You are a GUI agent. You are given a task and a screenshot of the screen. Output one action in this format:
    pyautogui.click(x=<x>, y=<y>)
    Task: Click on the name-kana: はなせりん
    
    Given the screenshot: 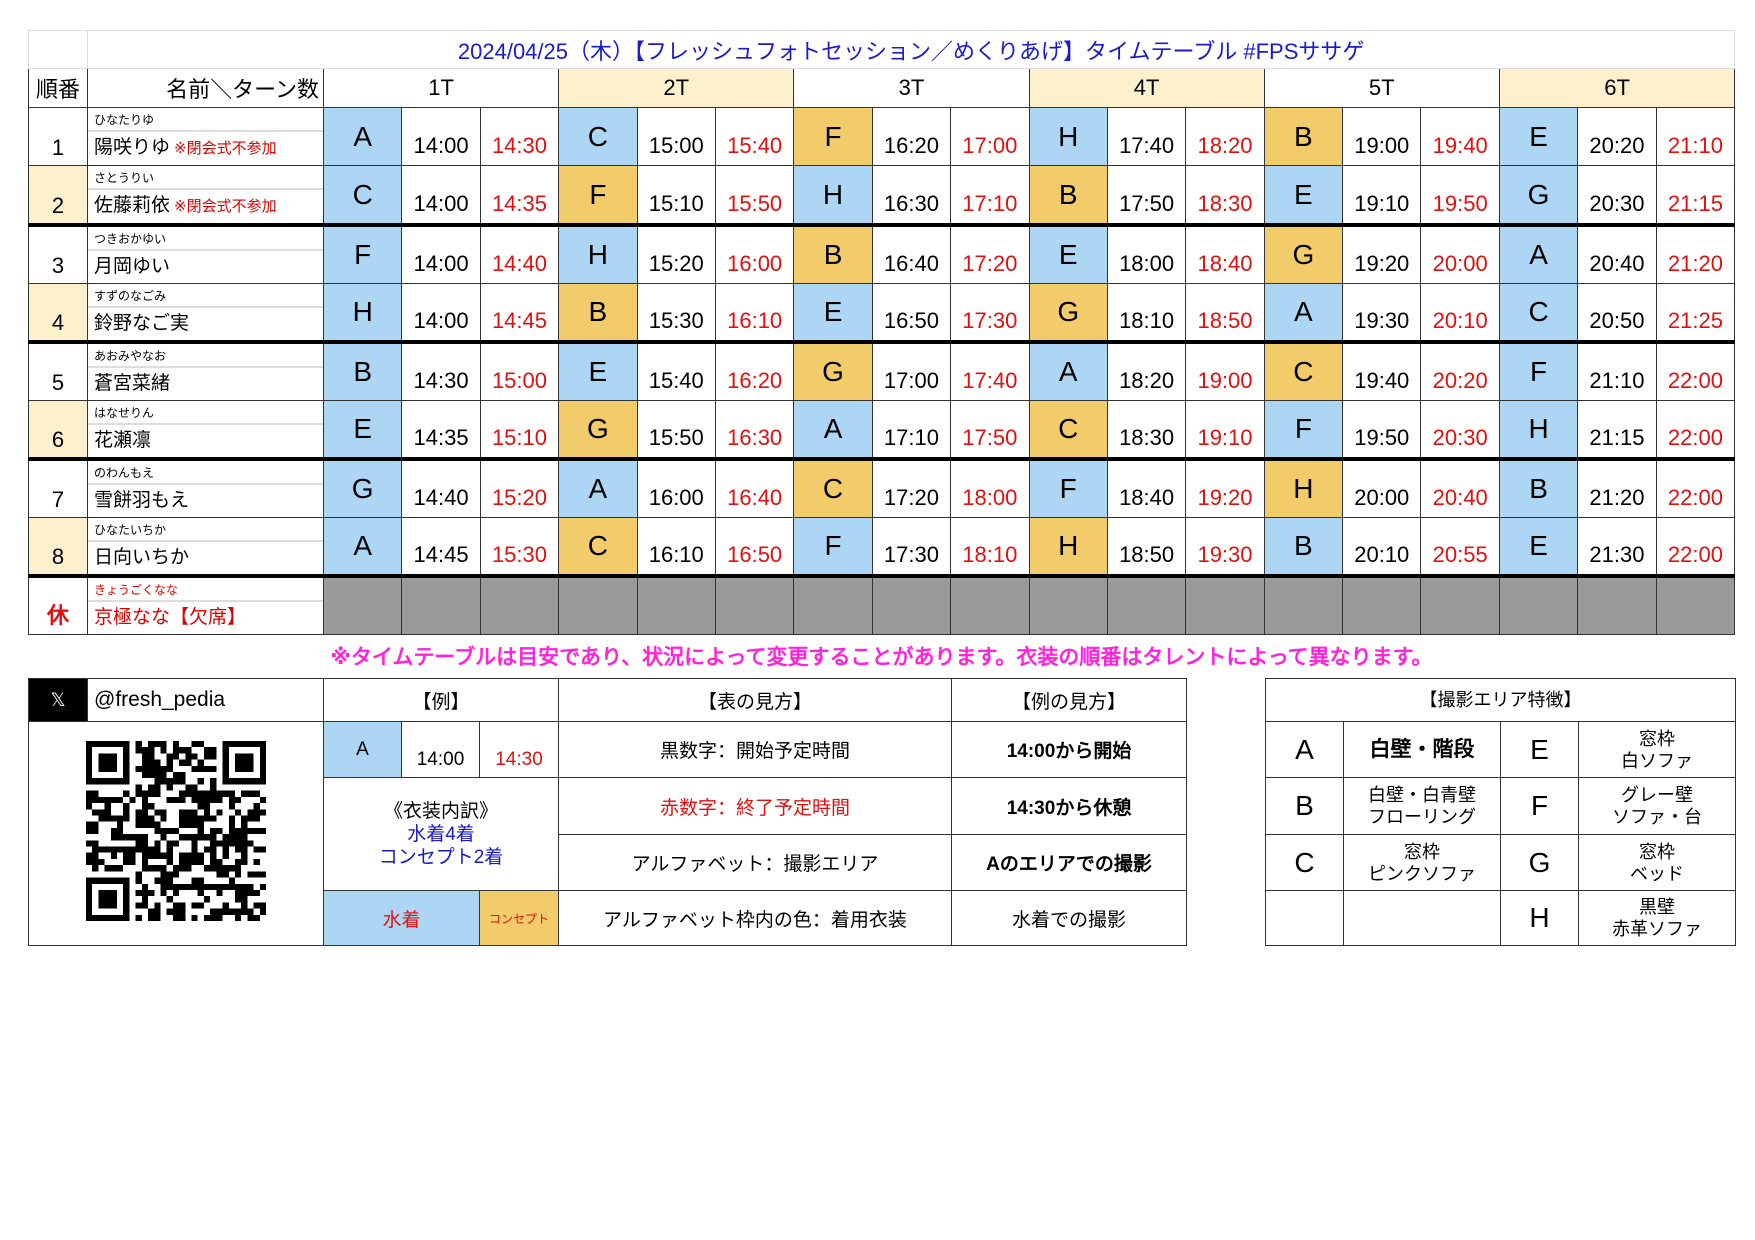 What is the action you would take?
    pyautogui.click(x=205, y=413)
    